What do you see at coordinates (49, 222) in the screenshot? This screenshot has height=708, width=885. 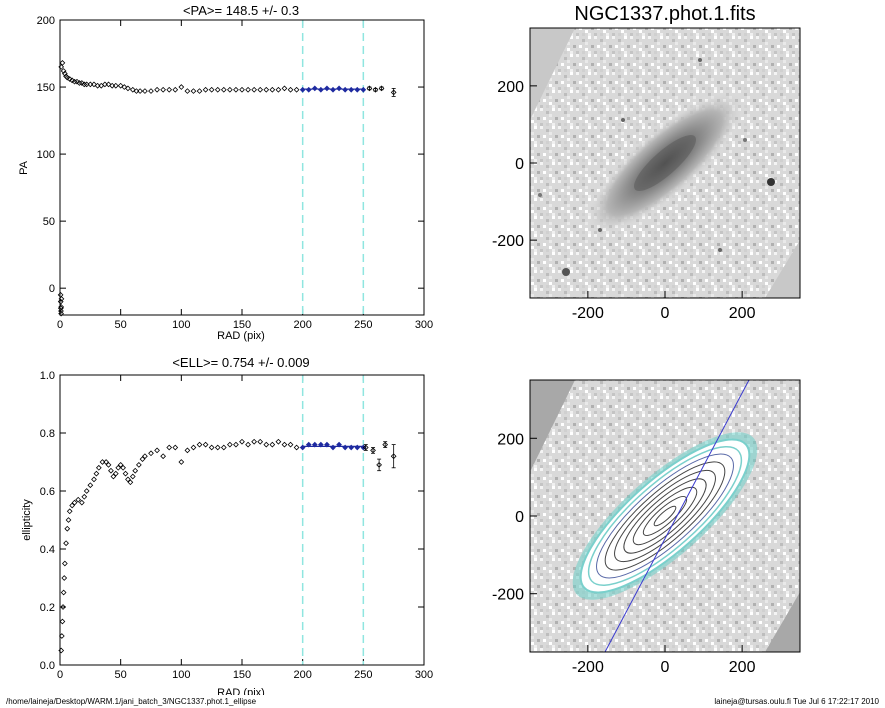 I see `pa-y-tick-label: 50` at bounding box center [49, 222].